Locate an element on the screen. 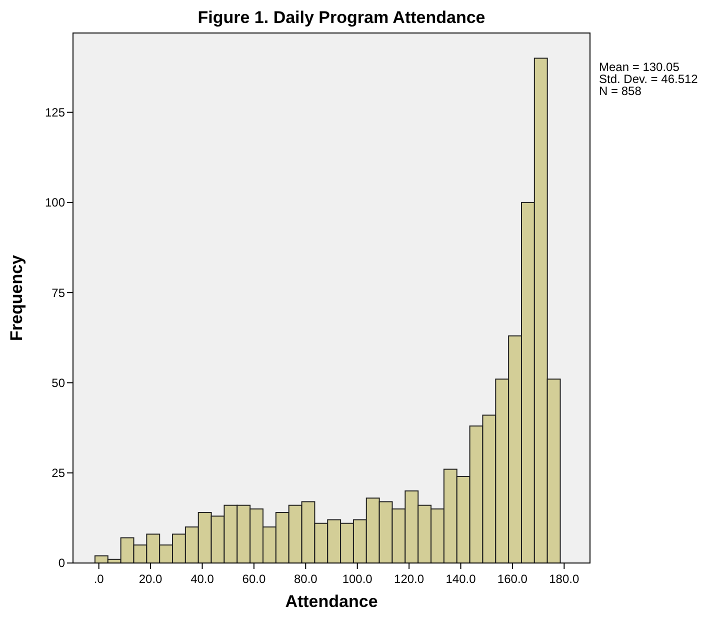 Image resolution: width=726 pixels, height=619 pixels. y-tick-label: 25 is located at coordinates (59, 473).